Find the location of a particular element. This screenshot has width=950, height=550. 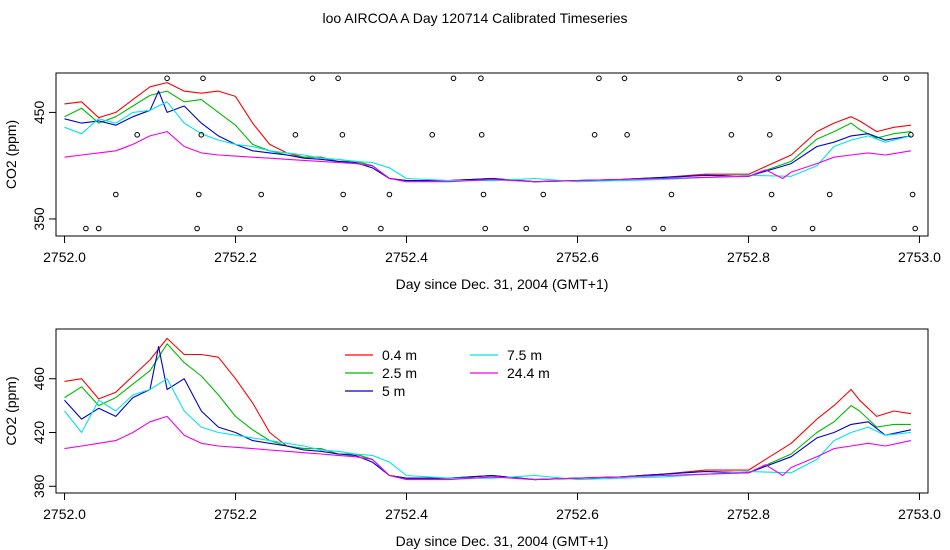

legend-label: 7.5 m is located at coordinates (524, 355).